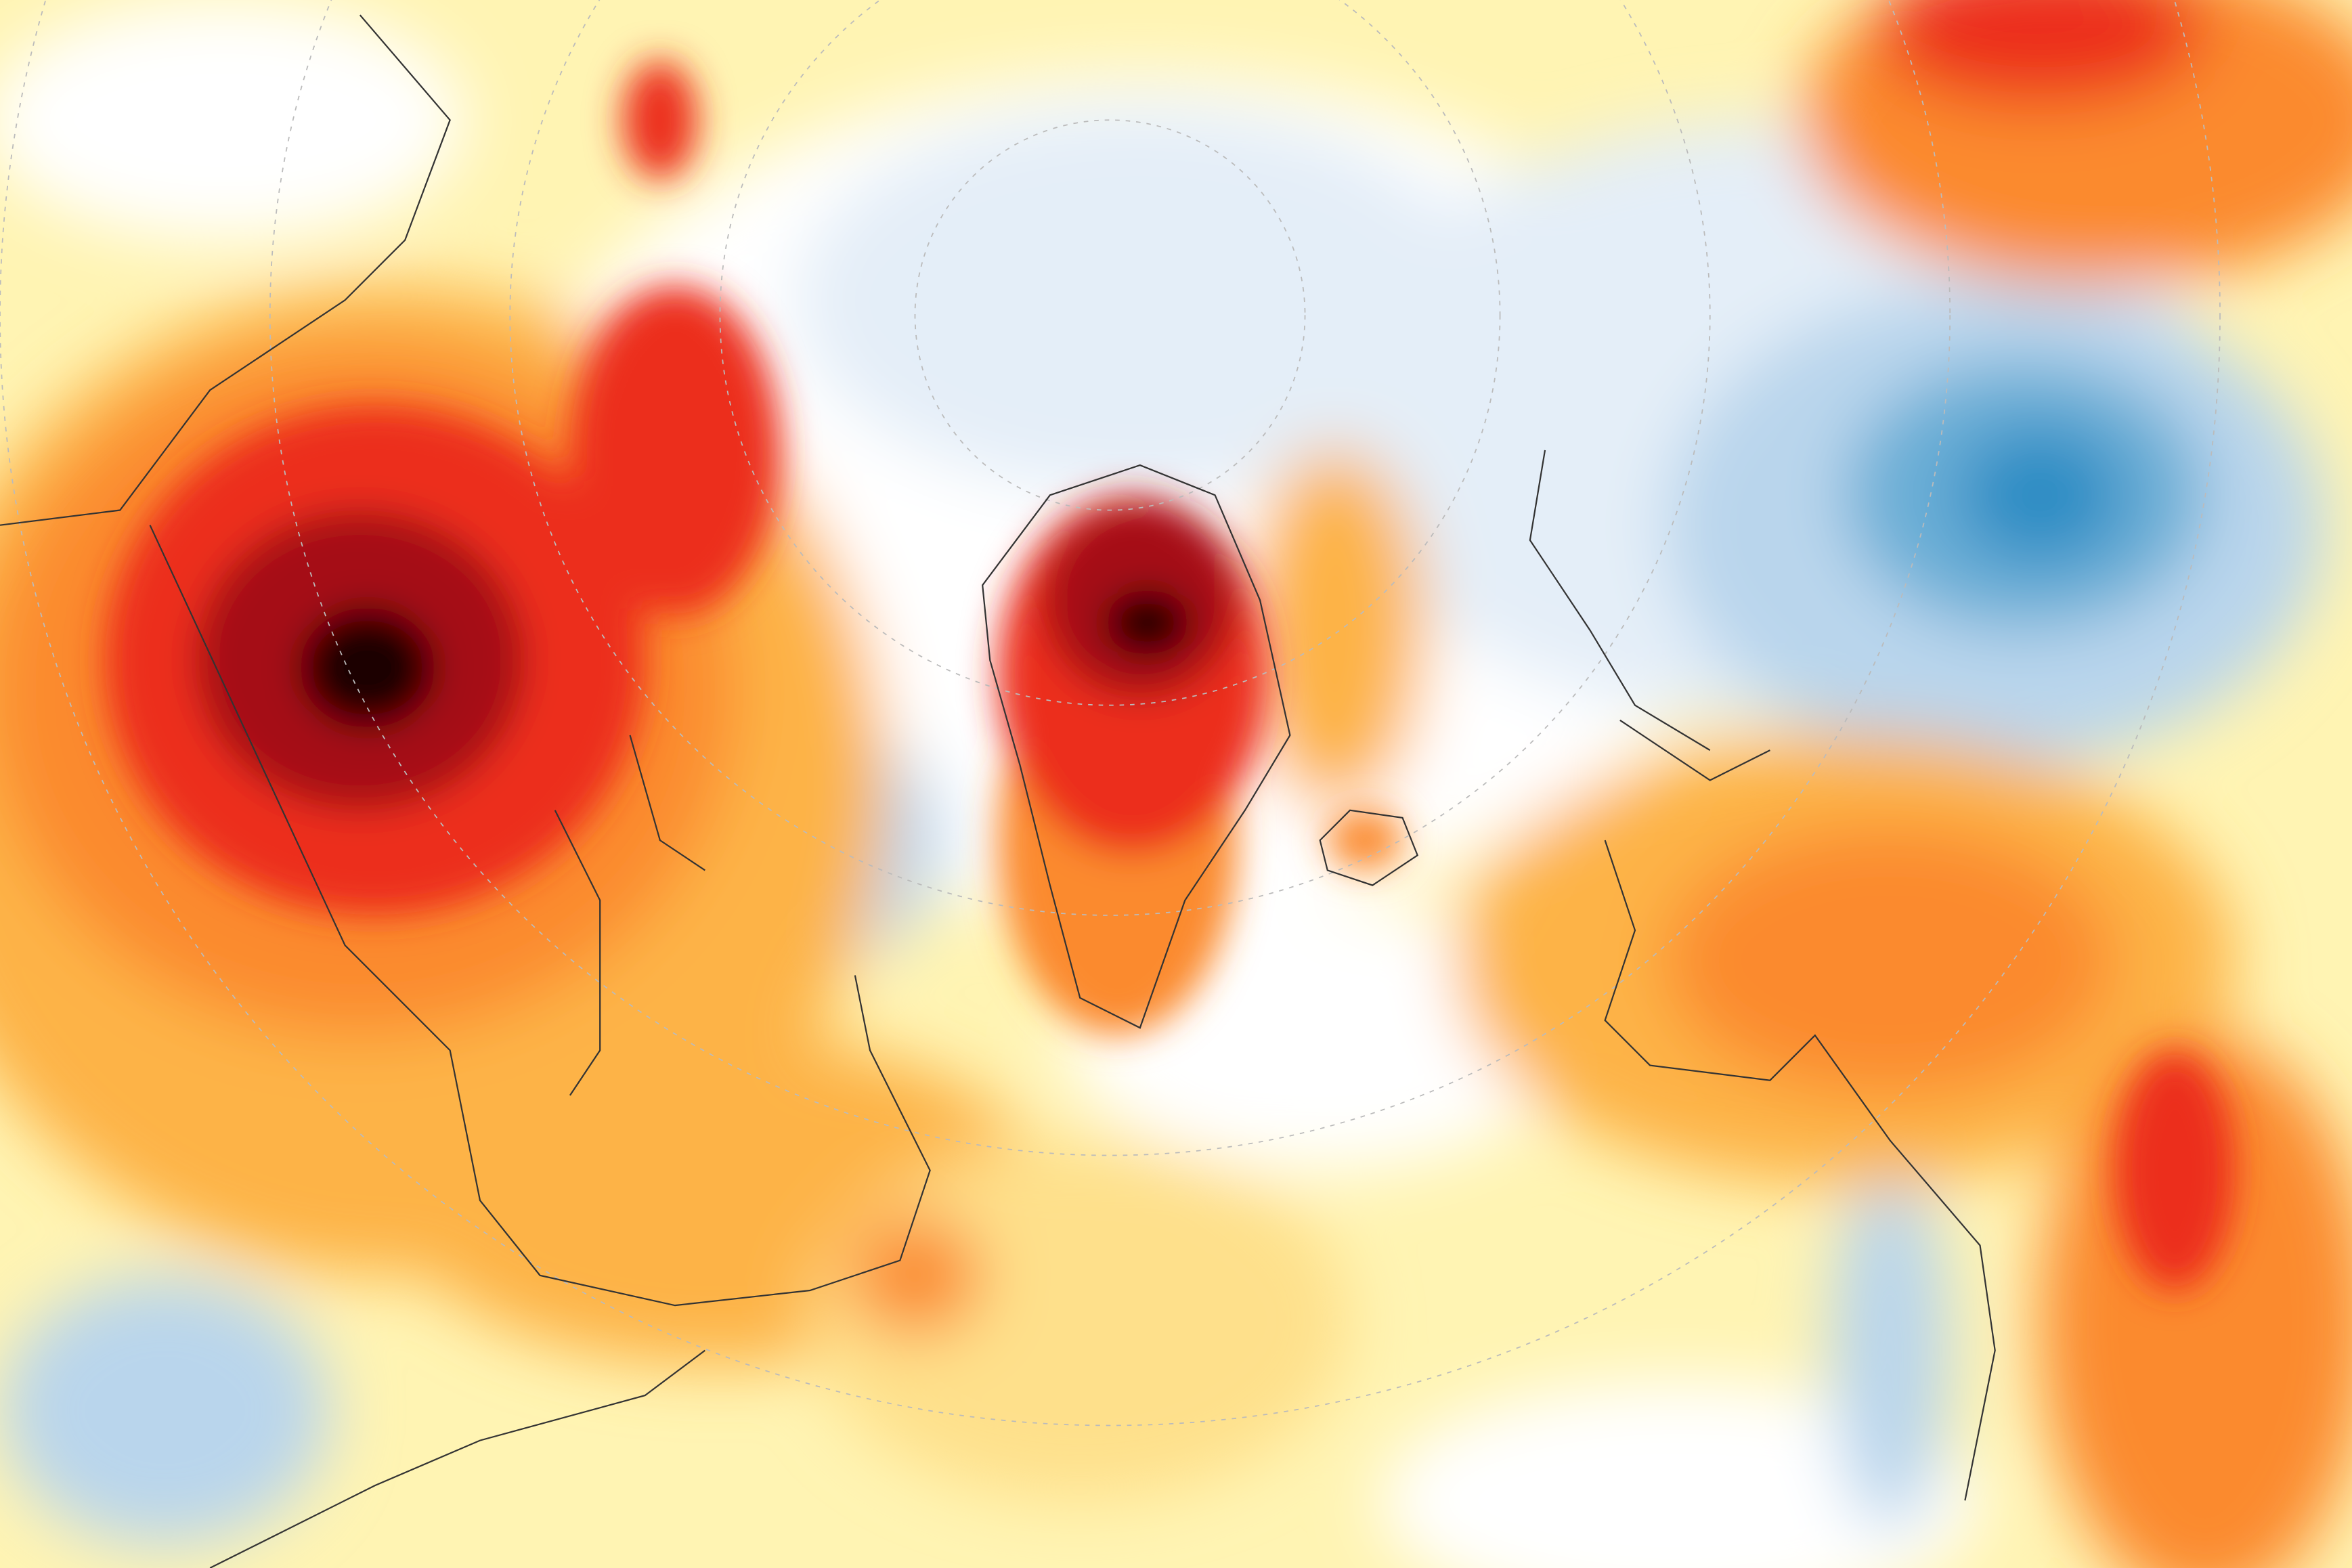 The width and height of the screenshot is (2352, 1568). Describe the element at coordinates (457, 1458) in the screenshot. I see `east-coast-coastline` at that location.